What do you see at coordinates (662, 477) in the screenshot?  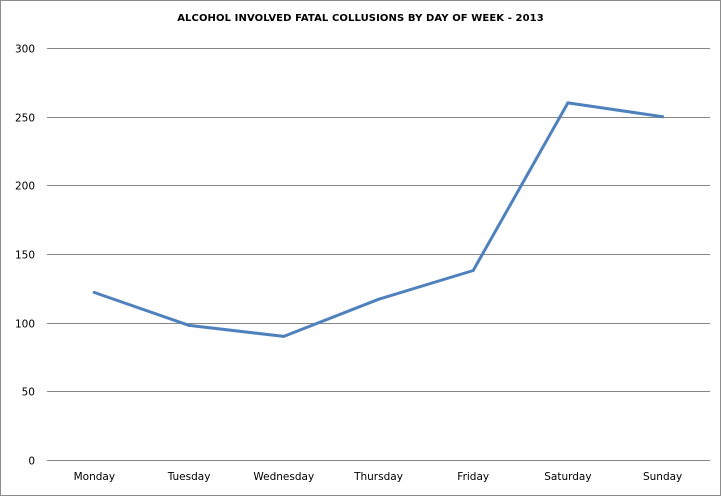 I see `x-tick-label: Sunday` at bounding box center [662, 477].